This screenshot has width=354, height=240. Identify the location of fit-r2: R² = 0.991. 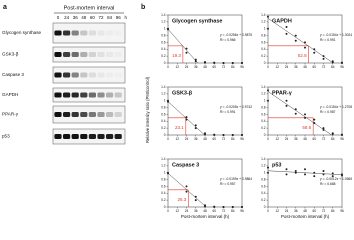
(228, 112).